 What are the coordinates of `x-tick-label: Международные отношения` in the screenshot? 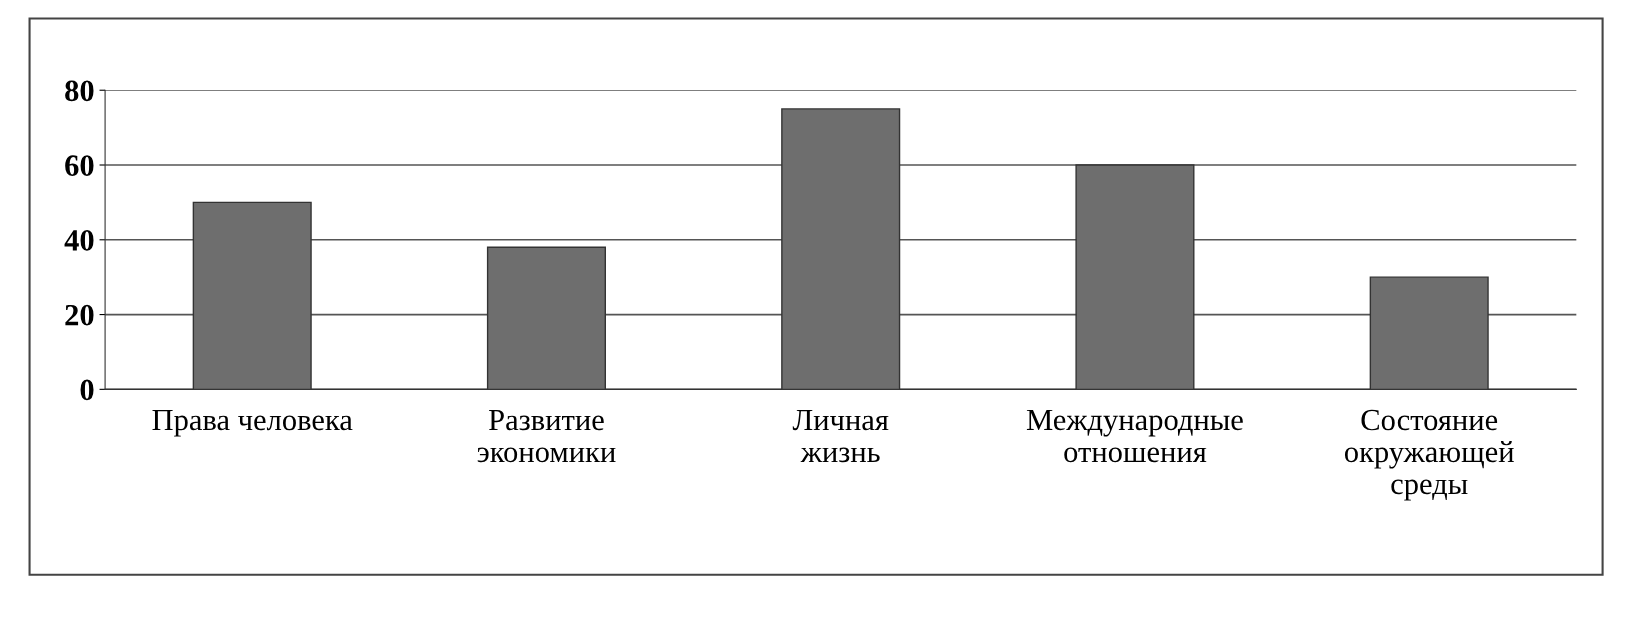 It's located at (1134, 436).